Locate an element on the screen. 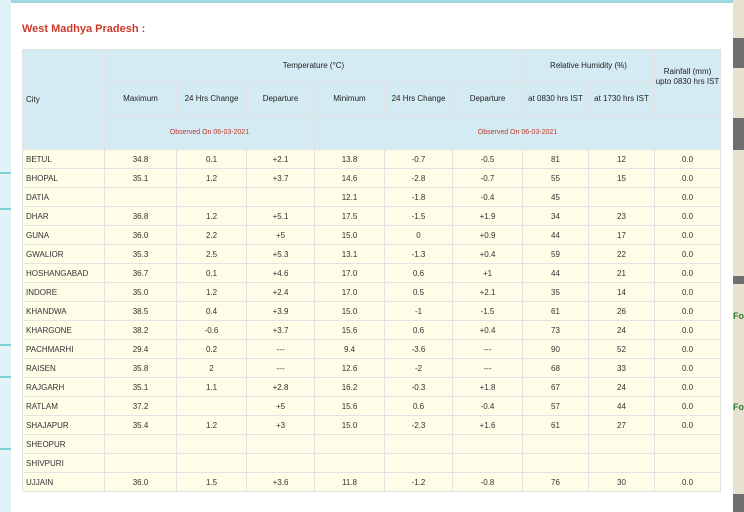 The image size is (744, 512). table-row: SHIVPURI is located at coordinates (371, 463).